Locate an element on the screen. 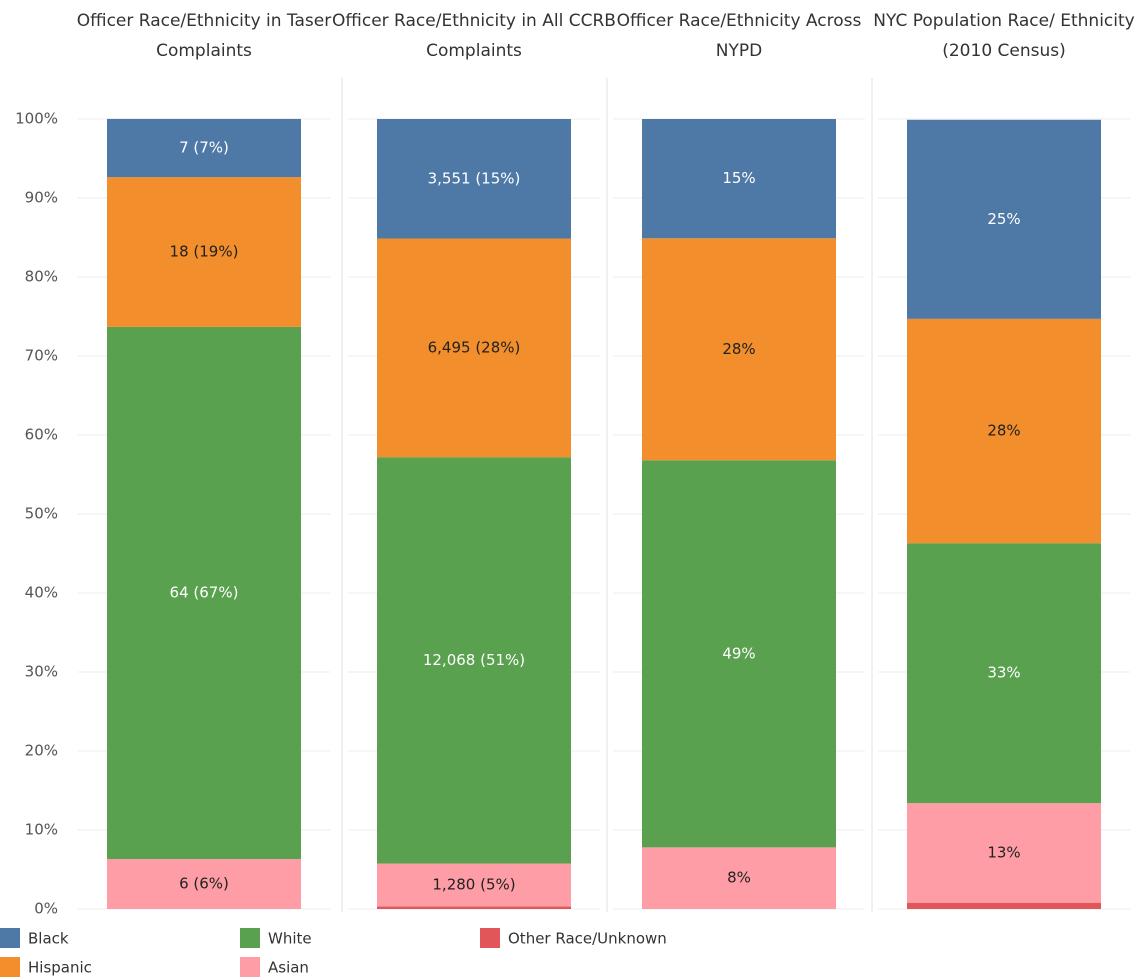 Image resolution: width=1136 pixels, height=980 pixels. y-tick-label: 10% is located at coordinates (41, 830).